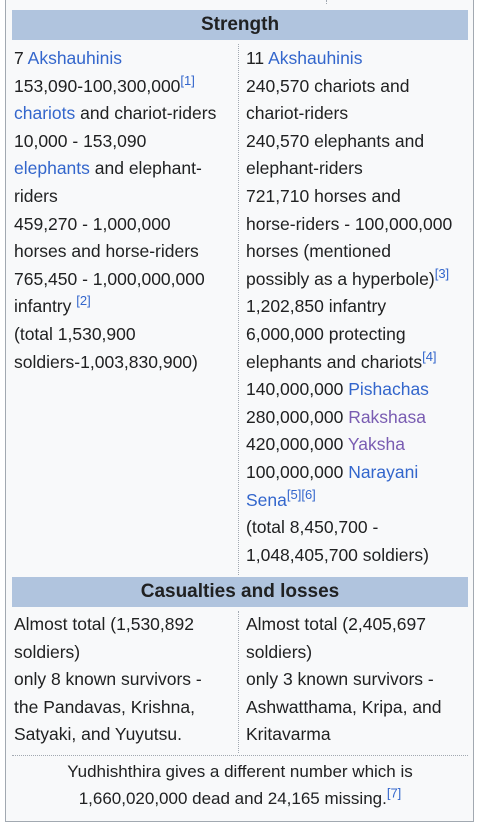 Image resolution: width=480 pixels, height=825 pixels. Describe the element at coordinates (187, 80) in the screenshot. I see `ref-1-link: [1]` at that location.